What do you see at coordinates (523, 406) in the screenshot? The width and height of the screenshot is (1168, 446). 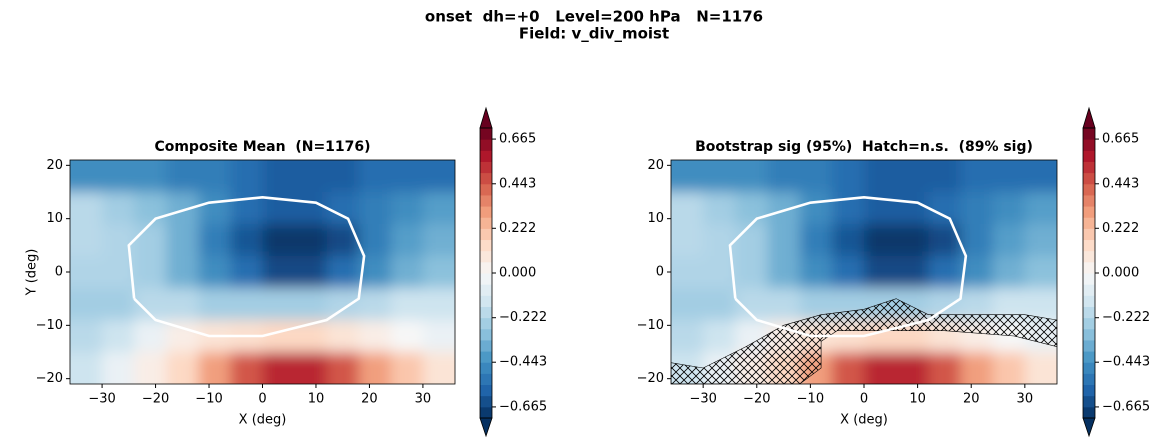 I see `colorbar-tick-label: −0.665` at bounding box center [523, 406].